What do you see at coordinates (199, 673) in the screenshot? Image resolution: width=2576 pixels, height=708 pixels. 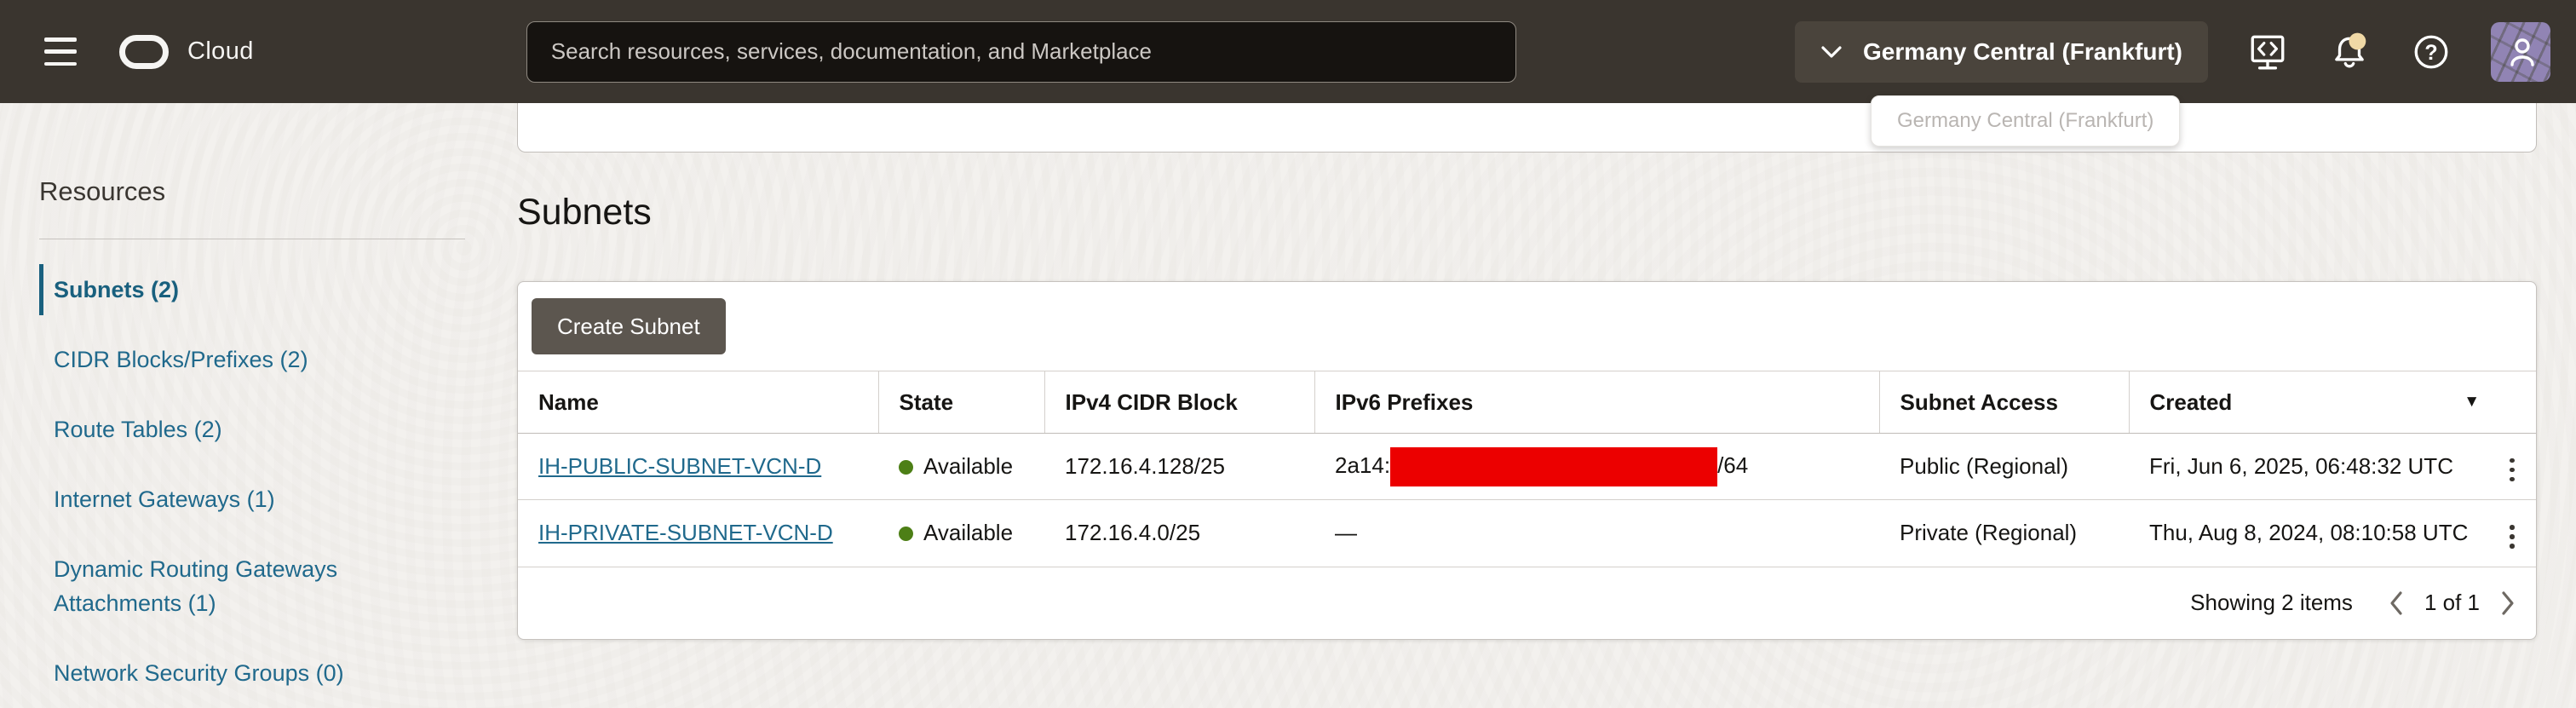 I see `sidebar-item-network-security-groups: Network Security Groups (0)` at bounding box center [199, 673].